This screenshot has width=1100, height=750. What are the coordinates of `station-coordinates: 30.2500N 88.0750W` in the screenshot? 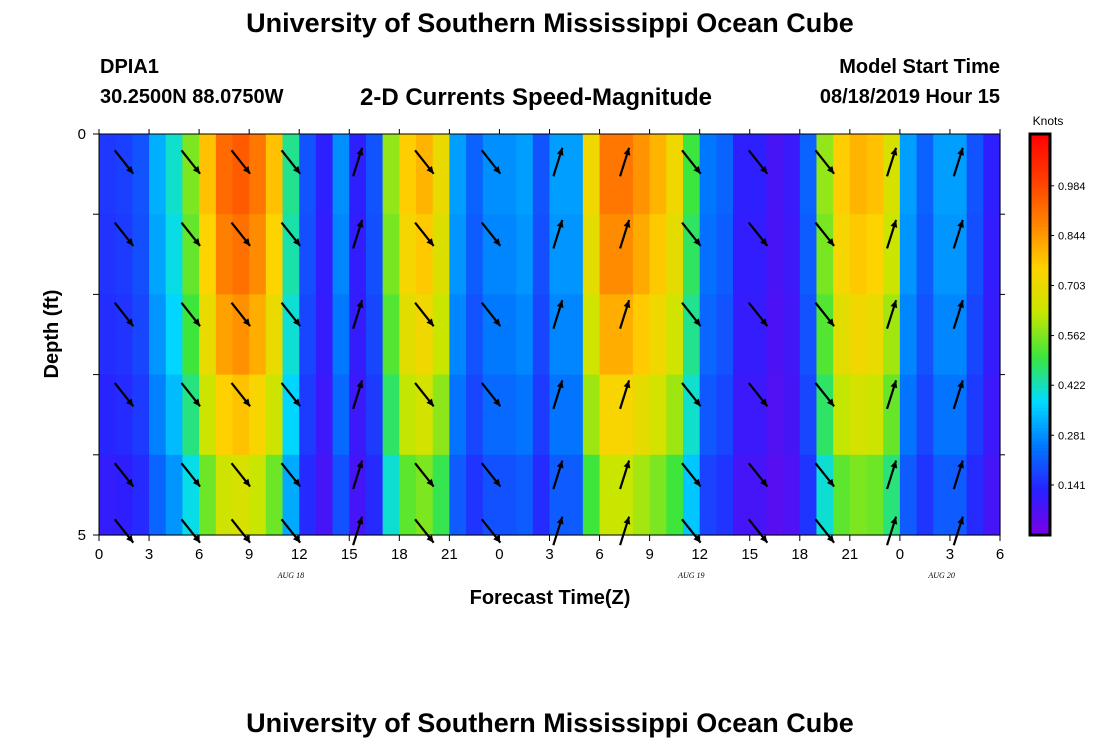 It's located at (192, 97).